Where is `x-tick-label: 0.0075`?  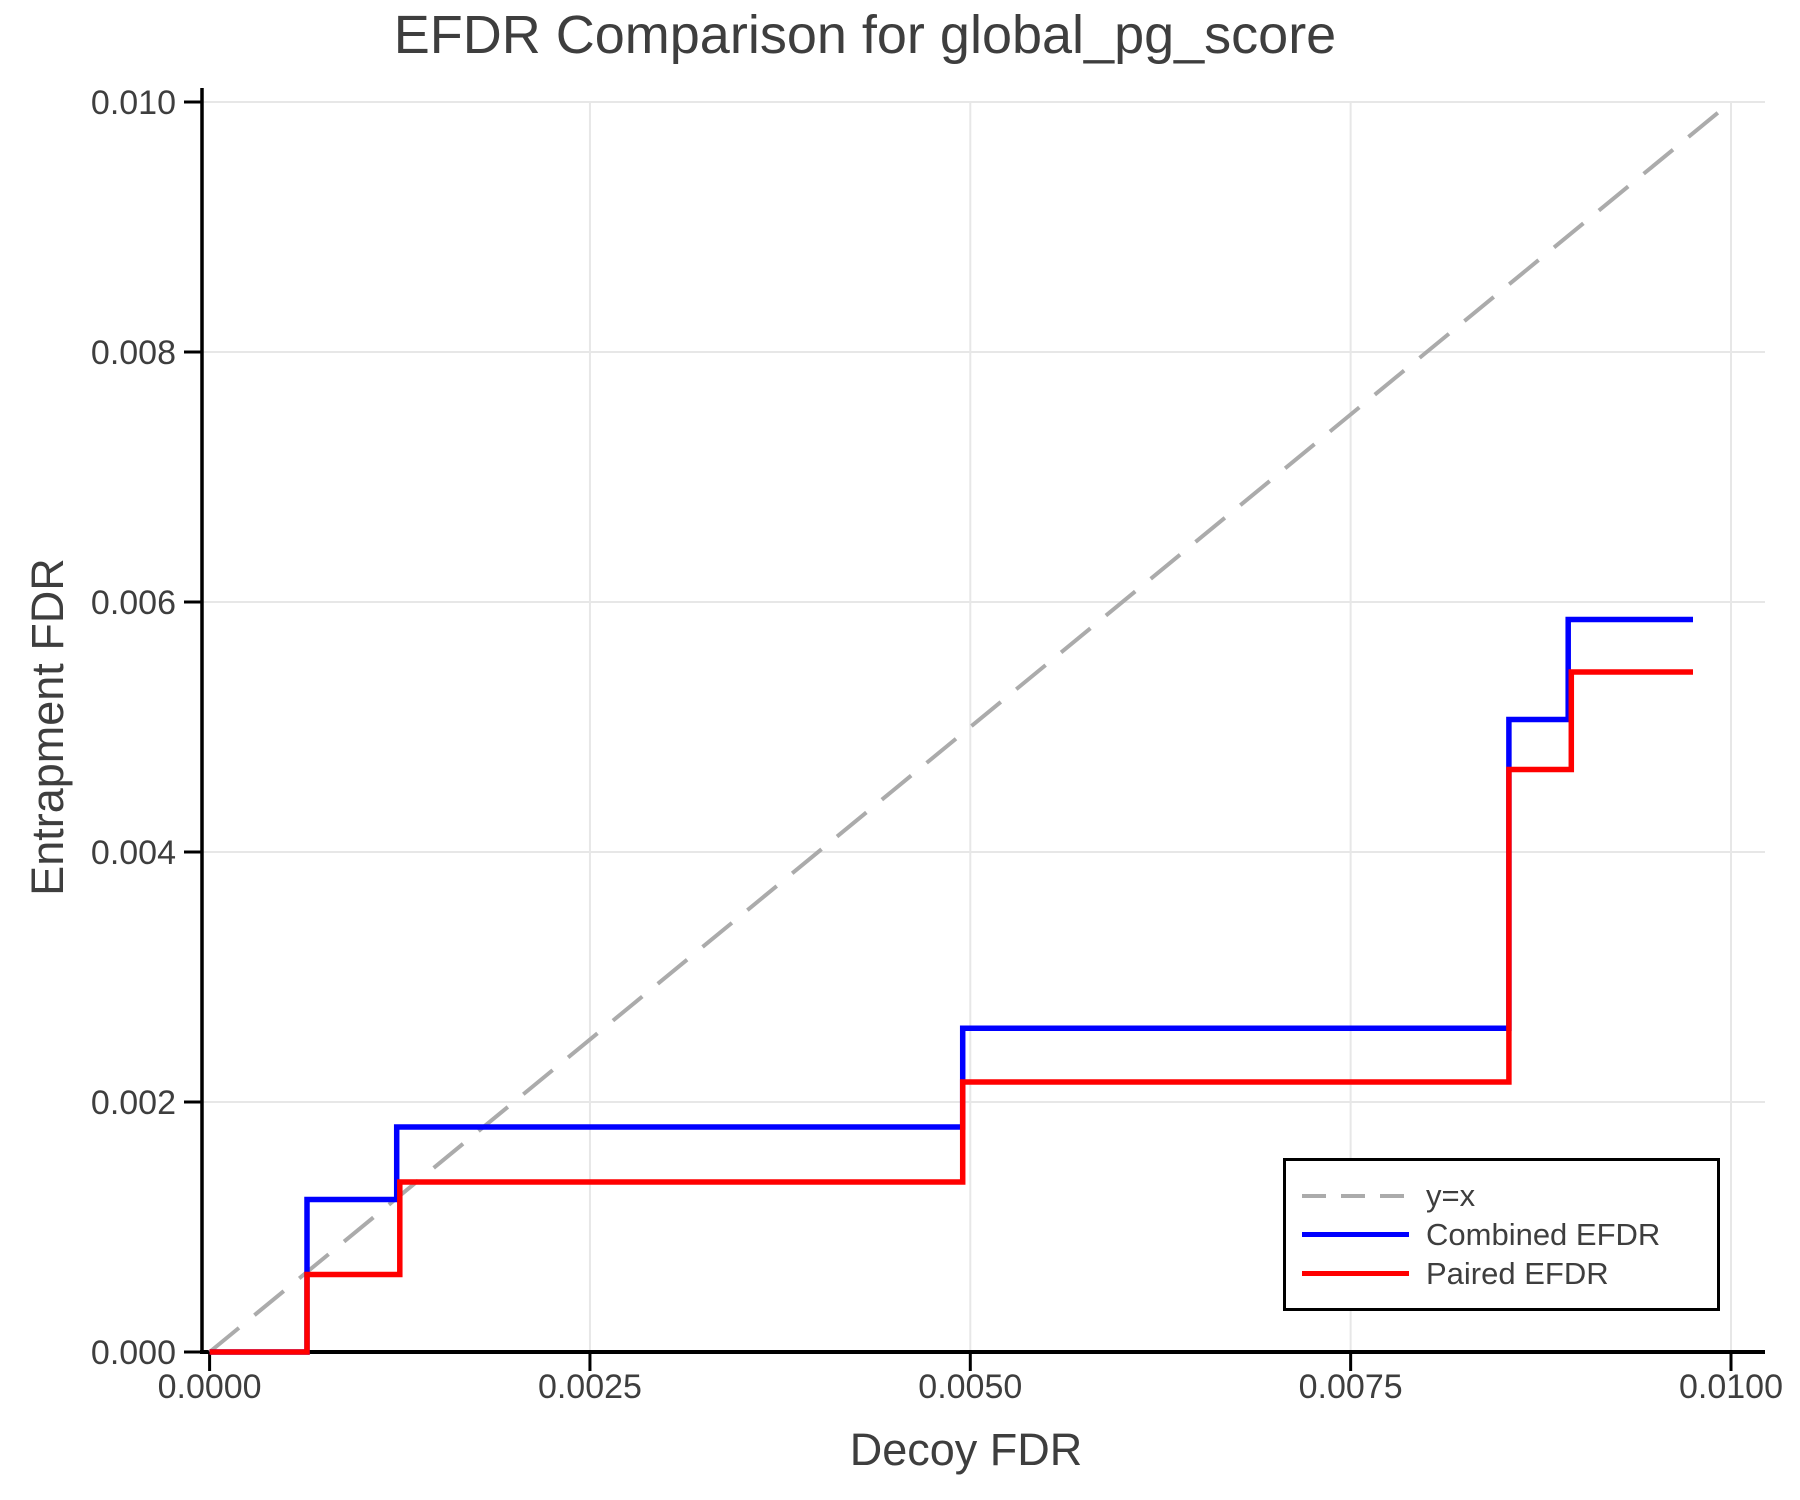
x-tick-label: 0.0075 is located at coordinates (1351, 1387).